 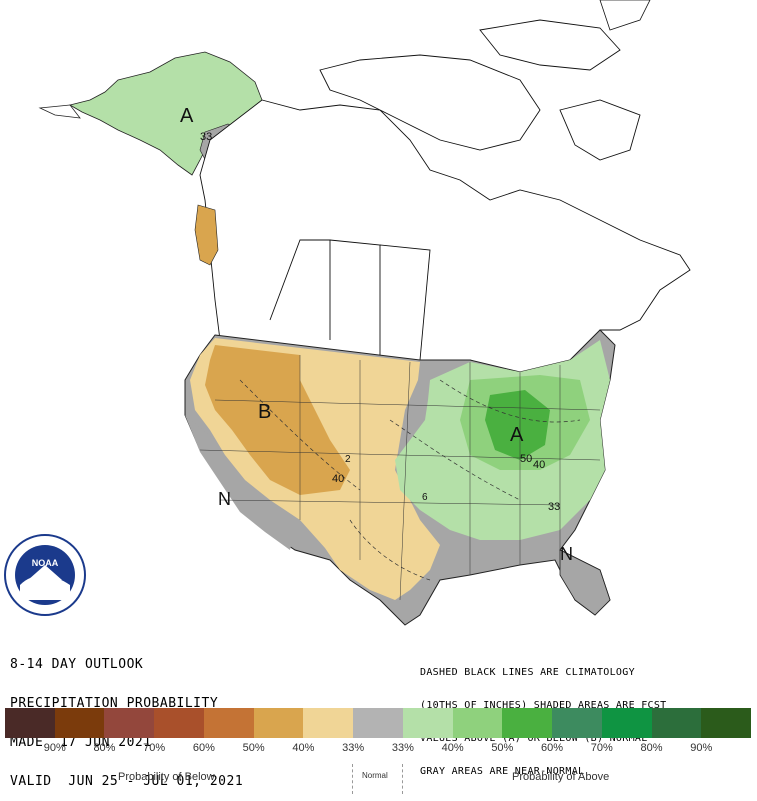 What do you see at coordinates (203, 748) in the screenshot?
I see `legend-label-3: 60%` at bounding box center [203, 748].